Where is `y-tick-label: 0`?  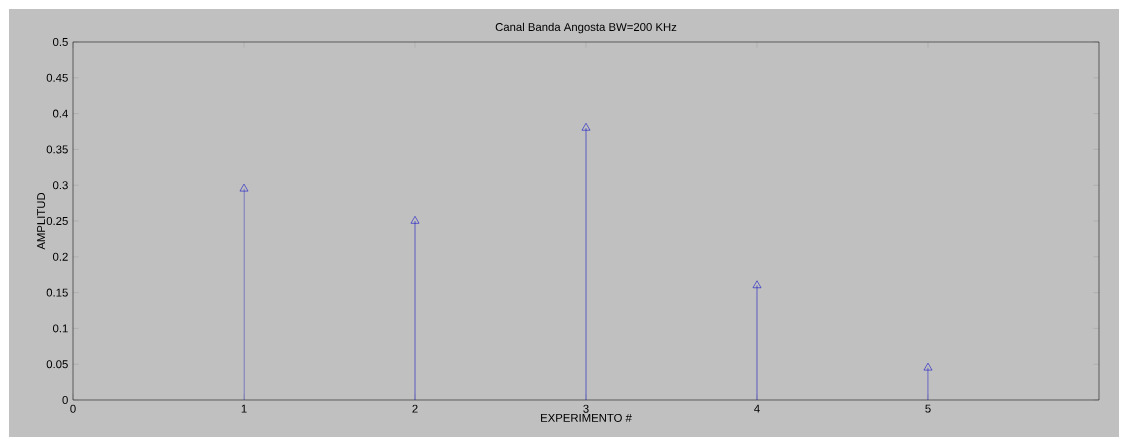 y-tick-label: 0 is located at coordinates (65, 399).